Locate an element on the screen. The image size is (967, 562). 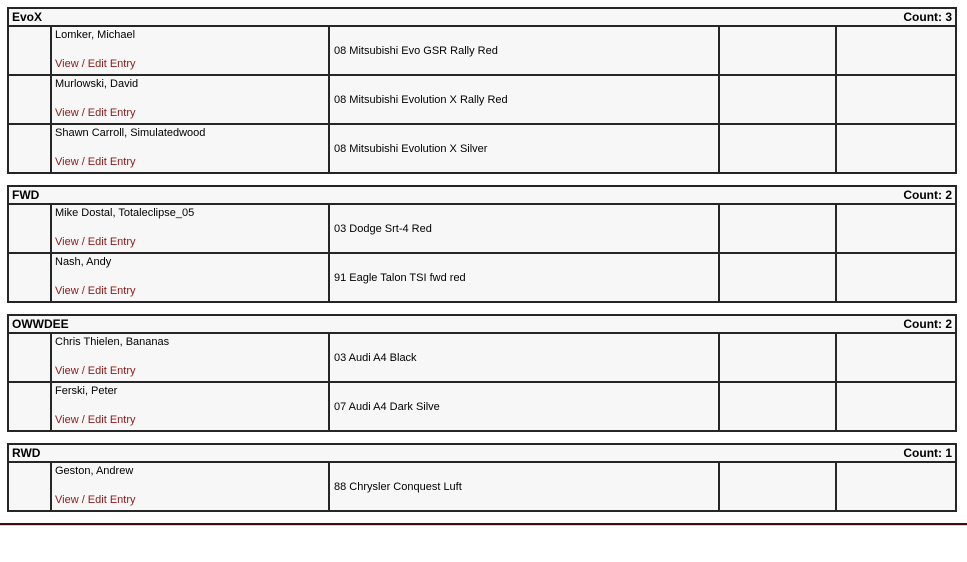
class-header-row: RWD Count: 1 is located at coordinates (482, 453).